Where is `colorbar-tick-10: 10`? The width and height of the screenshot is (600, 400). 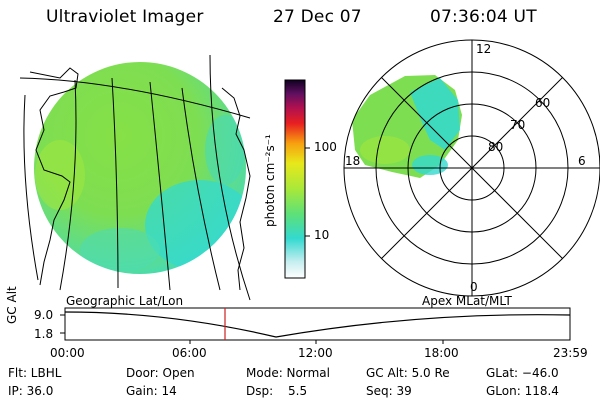 colorbar-tick-10: 10 is located at coordinates (322, 235).